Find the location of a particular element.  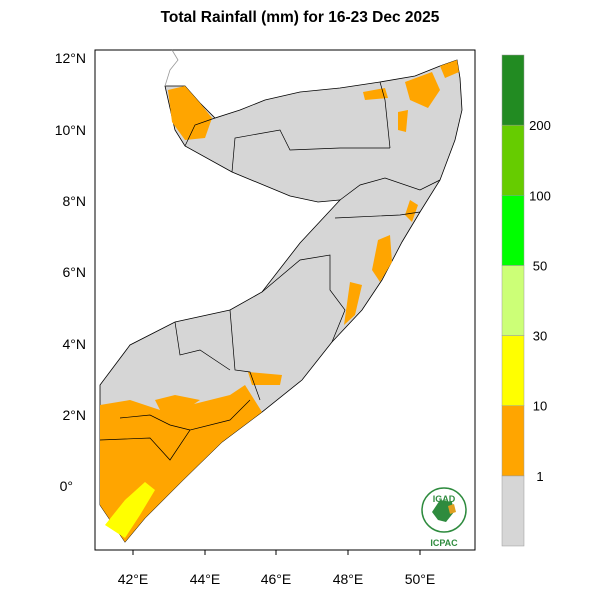

lat-tick-label: 12°N is located at coordinates (70, 58).